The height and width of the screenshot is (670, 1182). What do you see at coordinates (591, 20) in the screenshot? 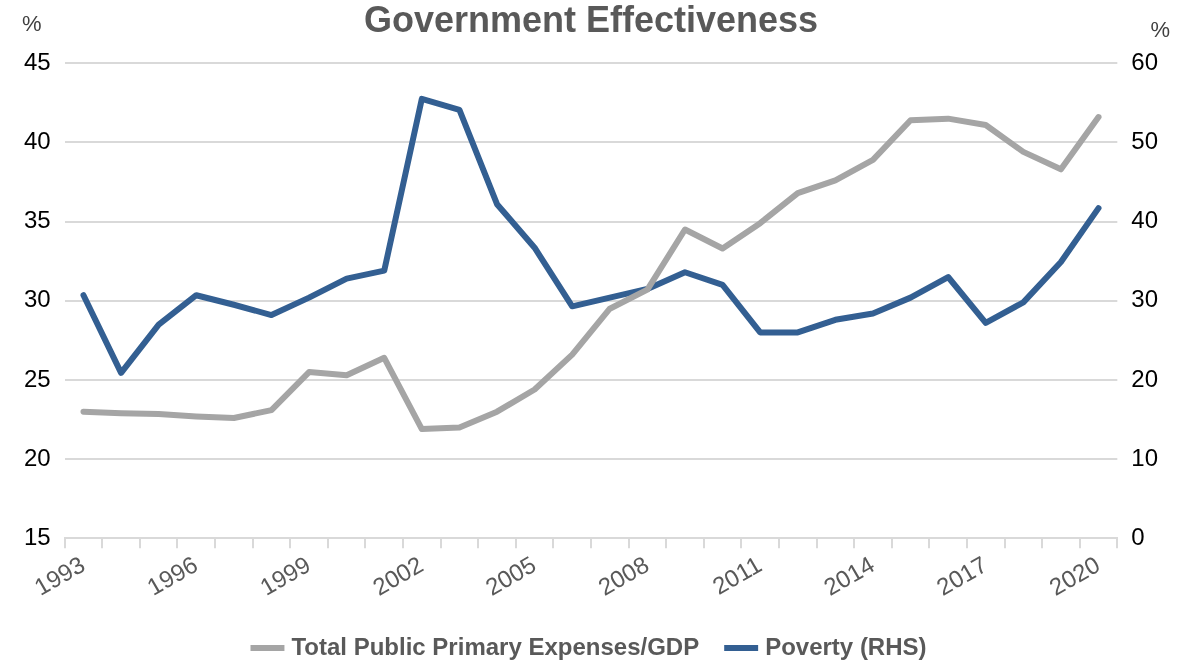
I see `chart-title: Government Effectiveness` at bounding box center [591, 20].